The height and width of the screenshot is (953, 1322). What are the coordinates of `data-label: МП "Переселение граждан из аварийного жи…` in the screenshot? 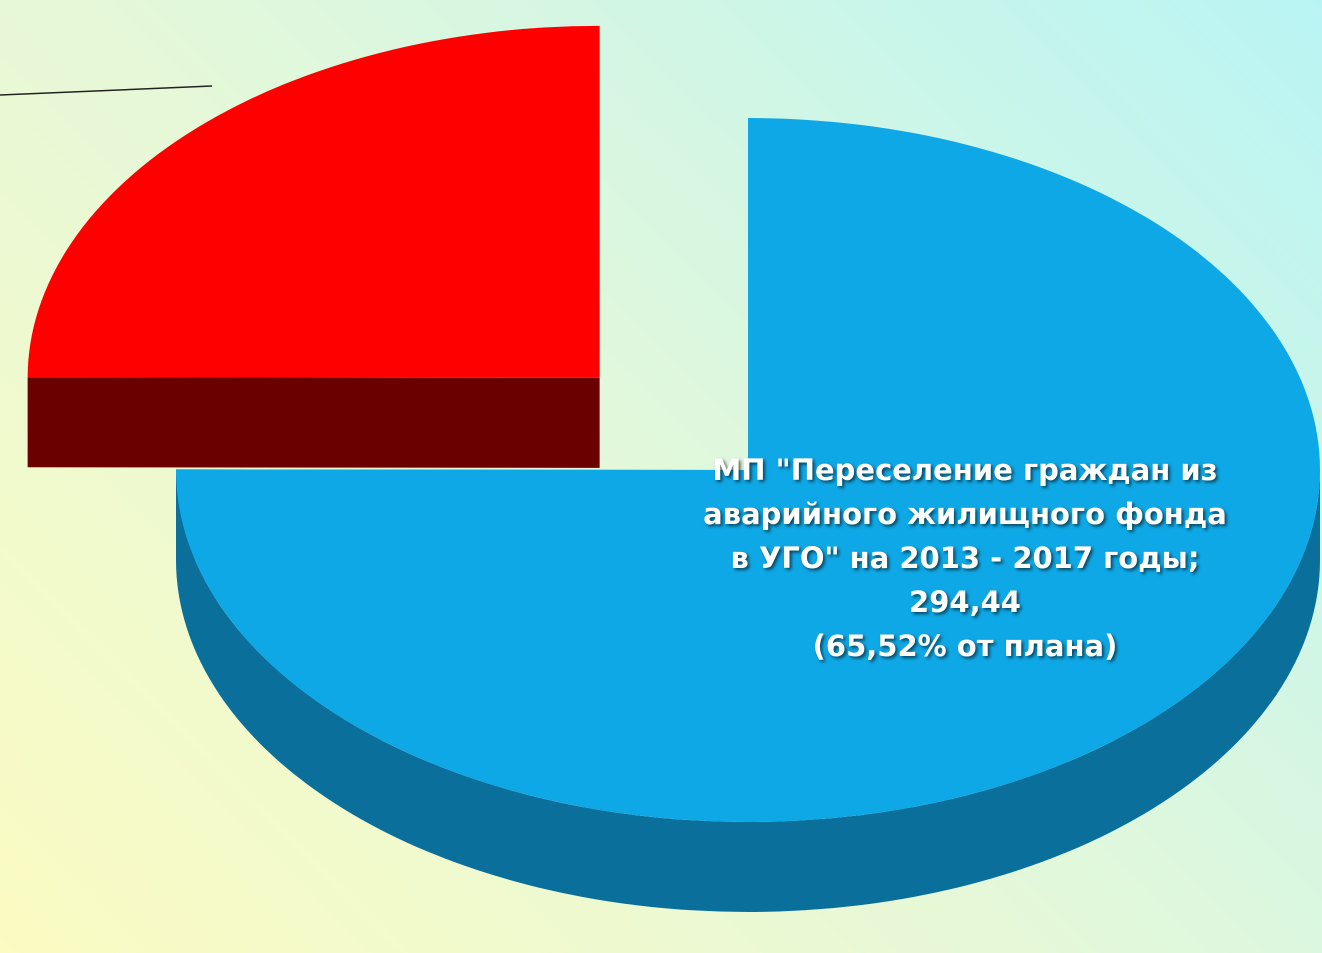 It's located at (965, 558).